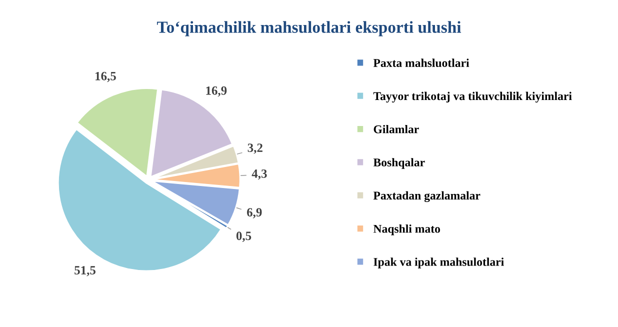 The height and width of the screenshot is (327, 618). What do you see at coordinates (426, 196) in the screenshot?
I see `legend-label: Paxtadan gazlamalar` at bounding box center [426, 196].